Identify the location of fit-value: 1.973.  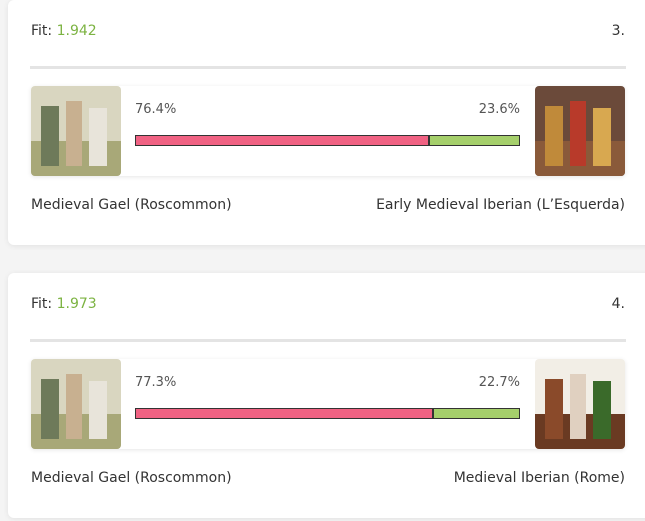
(76, 304).